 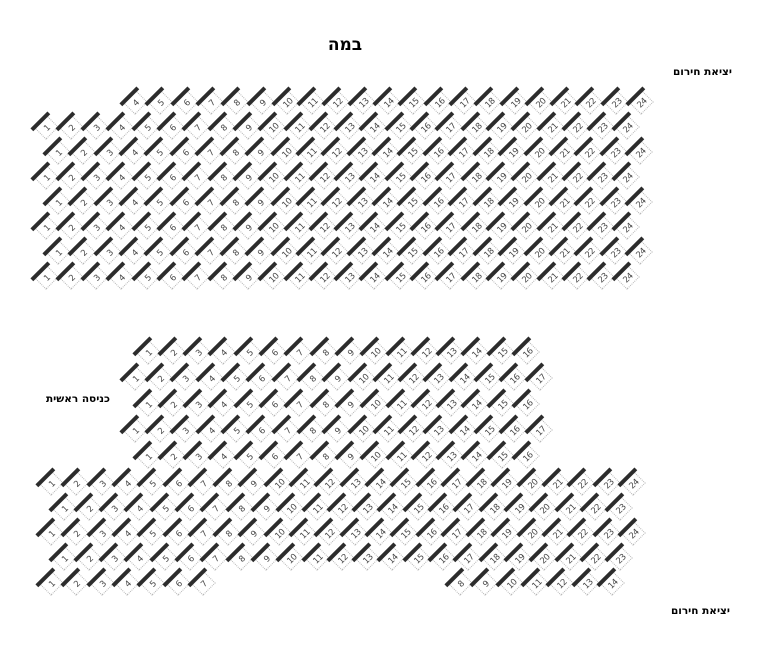 I want to click on seat-lower-r3-15: 15, so click(x=405, y=533).